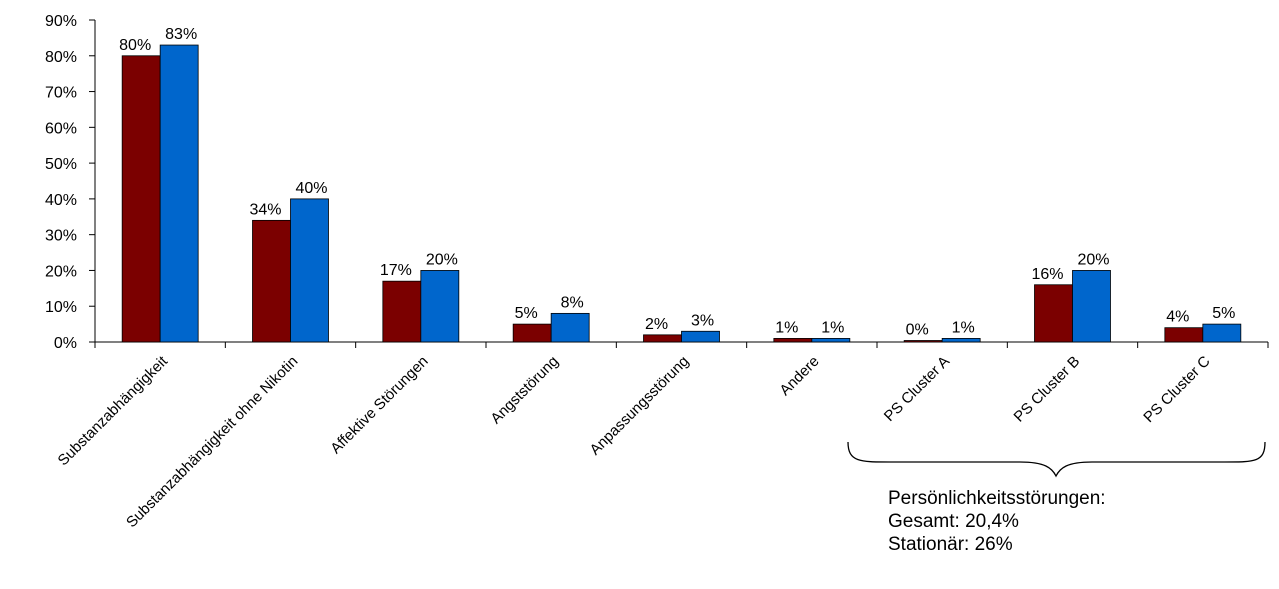 This screenshot has width=1279, height=589. I want to click on note-total: Gesamt: 20,4%, so click(953, 521).